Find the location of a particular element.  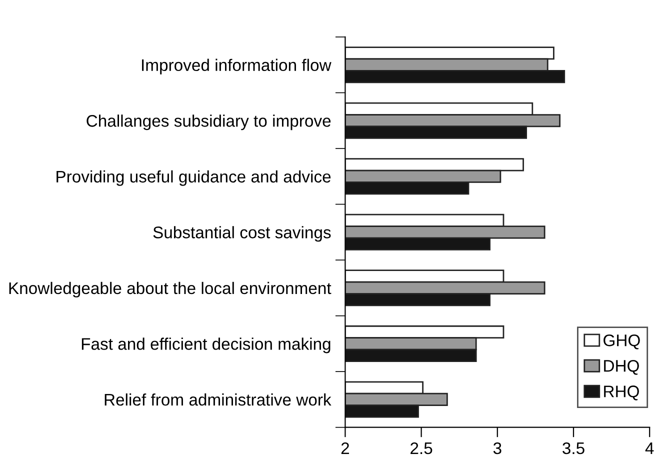

y-tick-label: Providing useful guidance and advice is located at coordinates (193, 178).